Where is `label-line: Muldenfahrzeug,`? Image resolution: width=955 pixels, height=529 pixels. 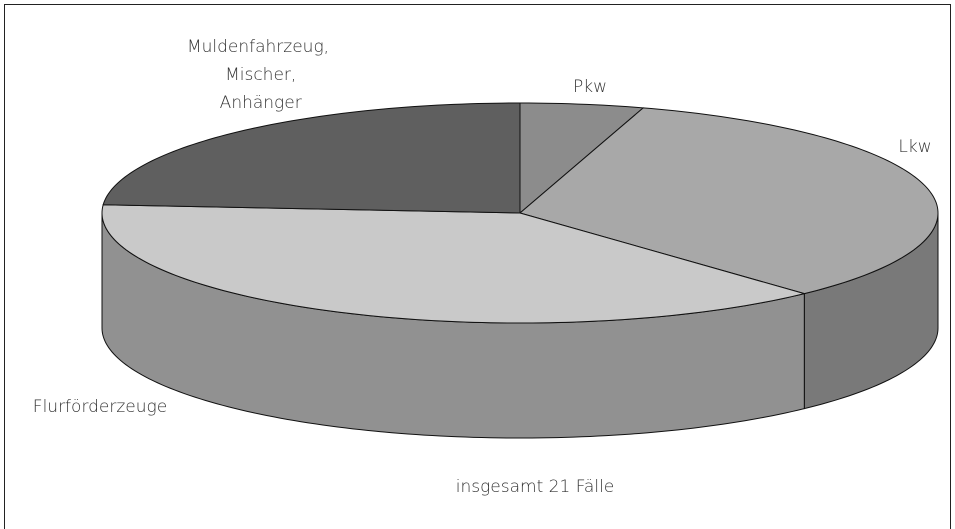
label-line: Muldenfahrzeug, is located at coordinates (258, 47).